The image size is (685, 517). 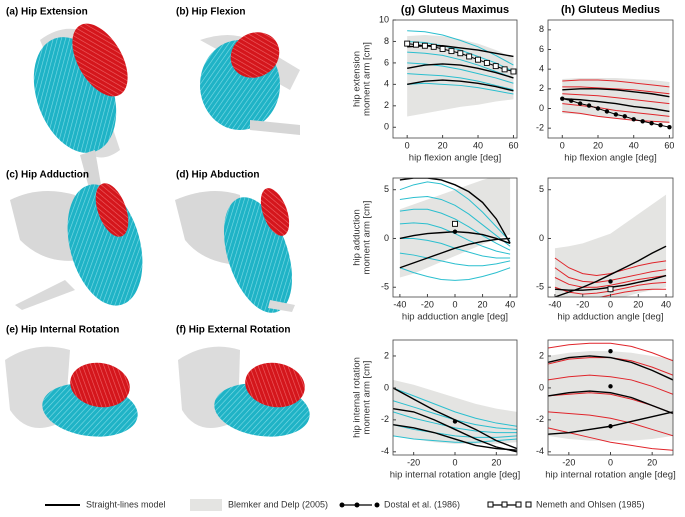 I want to click on legend-square, so click(x=504, y=504).